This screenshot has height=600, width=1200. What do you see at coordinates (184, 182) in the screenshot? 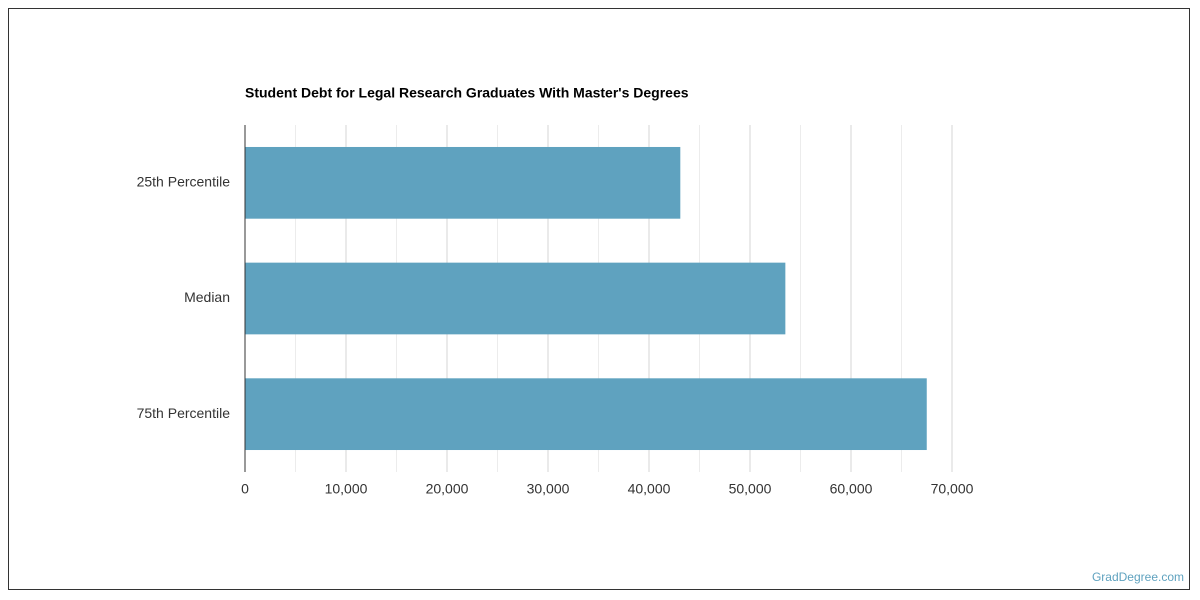
I see `y-tick-label: 25th Percentile` at bounding box center [184, 182].